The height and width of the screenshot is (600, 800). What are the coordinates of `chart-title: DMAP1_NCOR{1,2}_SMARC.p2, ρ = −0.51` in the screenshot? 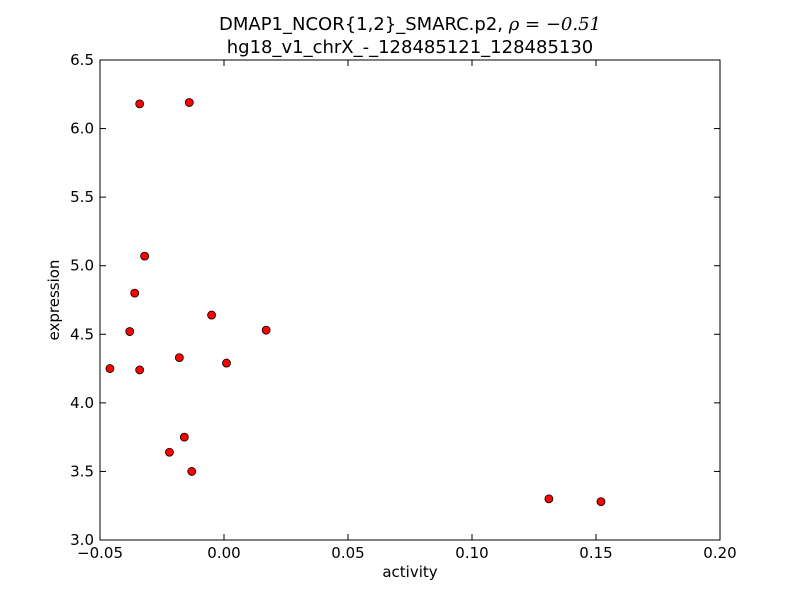 It's located at (410, 24).